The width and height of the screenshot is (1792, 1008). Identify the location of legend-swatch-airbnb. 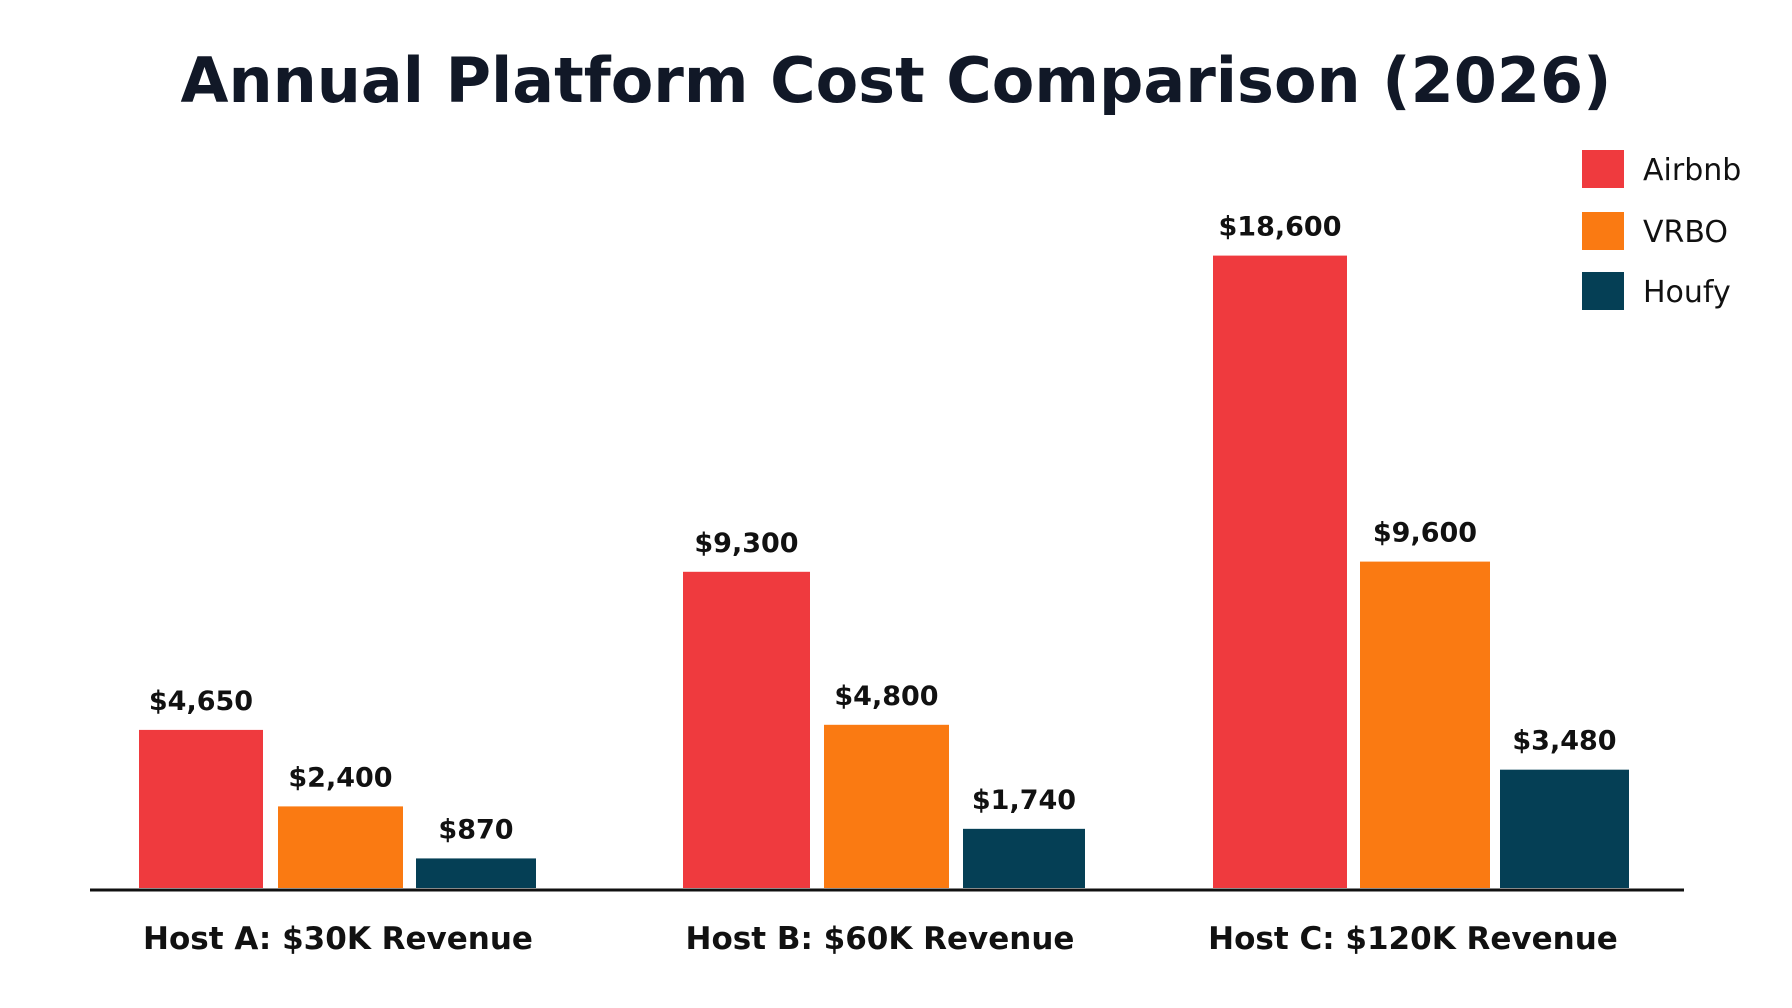
(1603, 169).